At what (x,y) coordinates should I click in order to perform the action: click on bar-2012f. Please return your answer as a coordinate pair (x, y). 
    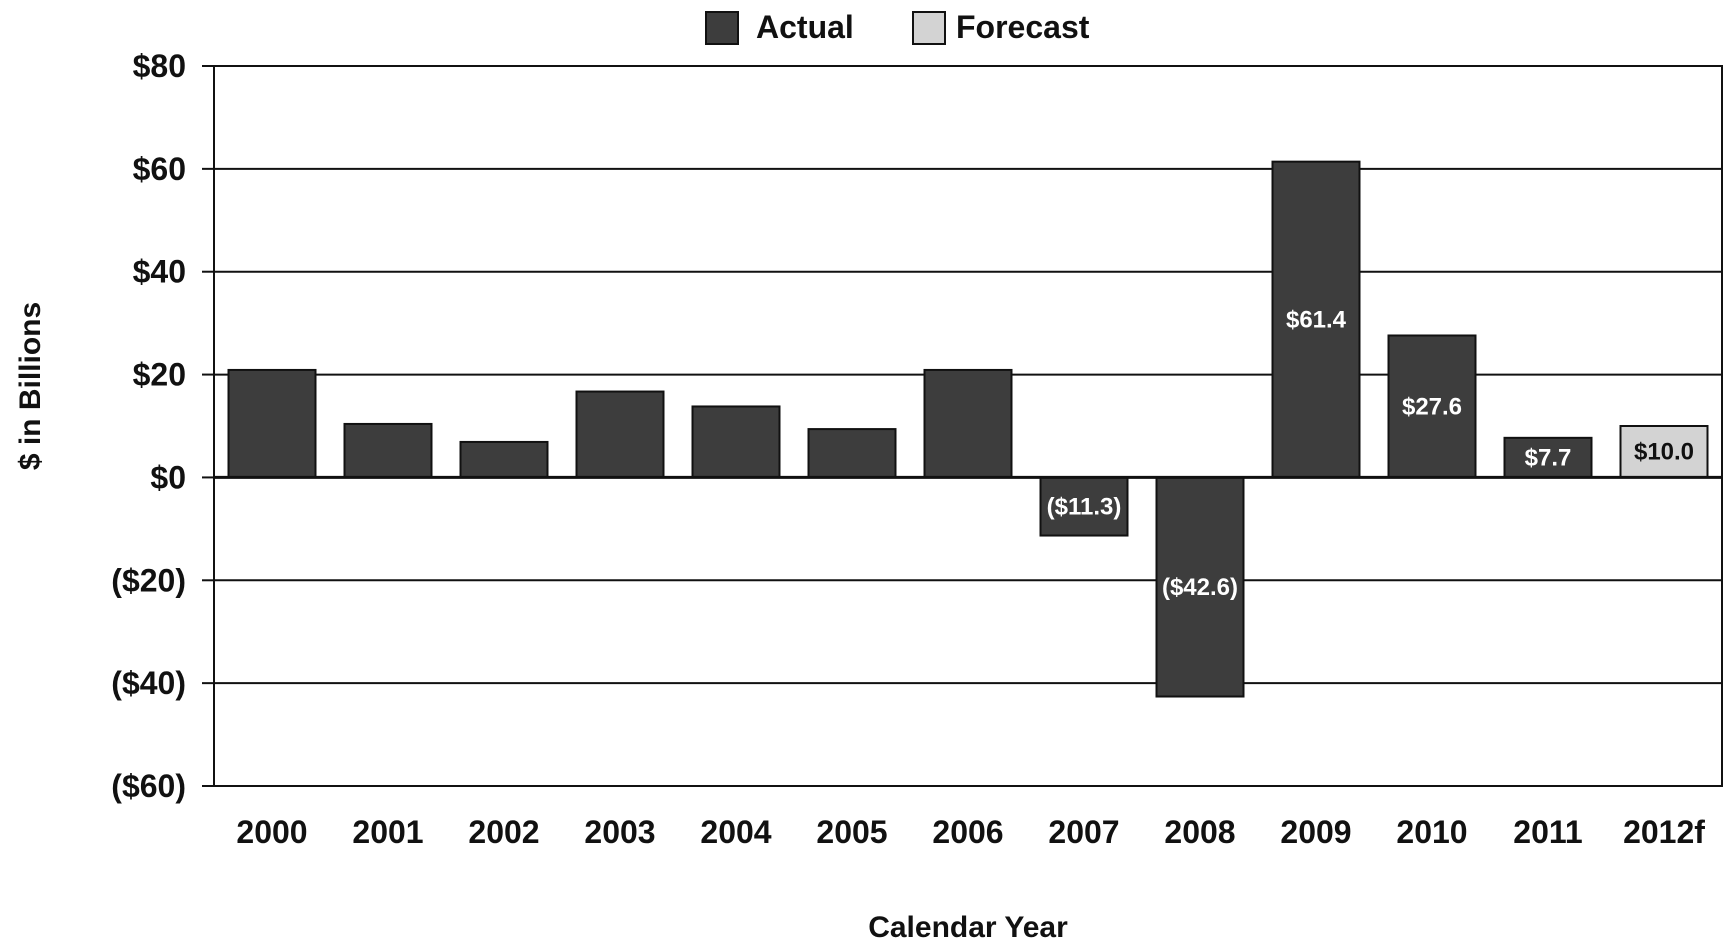
    Looking at the image, I should click on (1664, 452).